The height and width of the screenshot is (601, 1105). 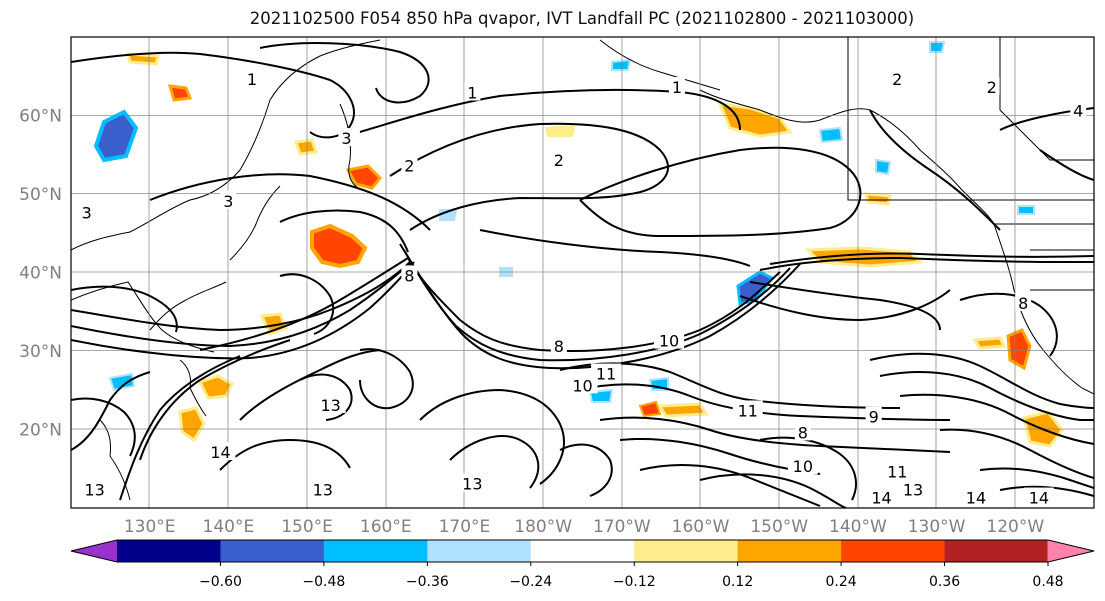 I want to click on latitude-labels: 60°N 50°N 40°N 30°N 20°N, so click(x=40, y=274).